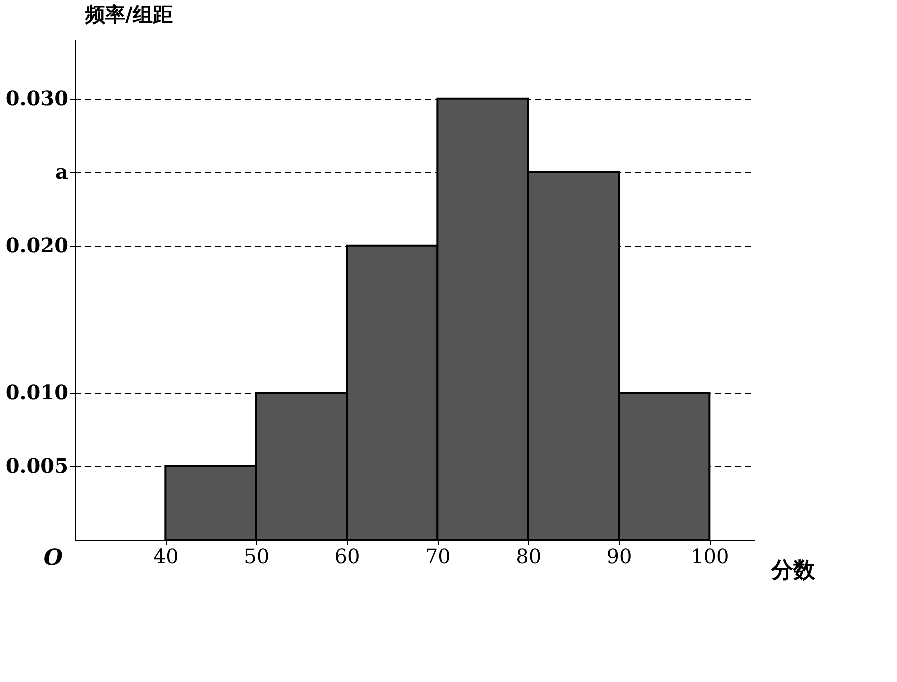 Image resolution: width=897 pixels, height=682 pixels. Describe the element at coordinates (529, 556) in the screenshot. I see `x-tick-label: 80` at that location.